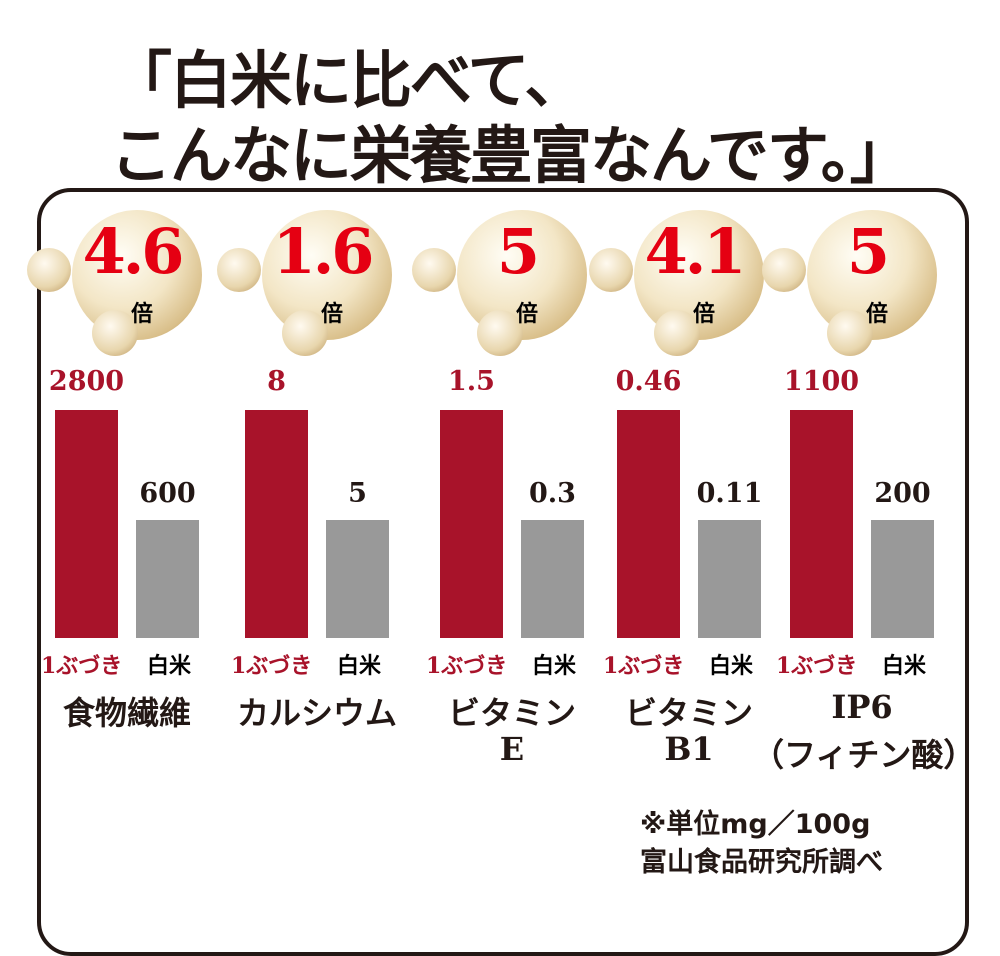 This screenshot has width=1000, height=956. I want to click on ratio-value: 1.6, so click(323, 251).